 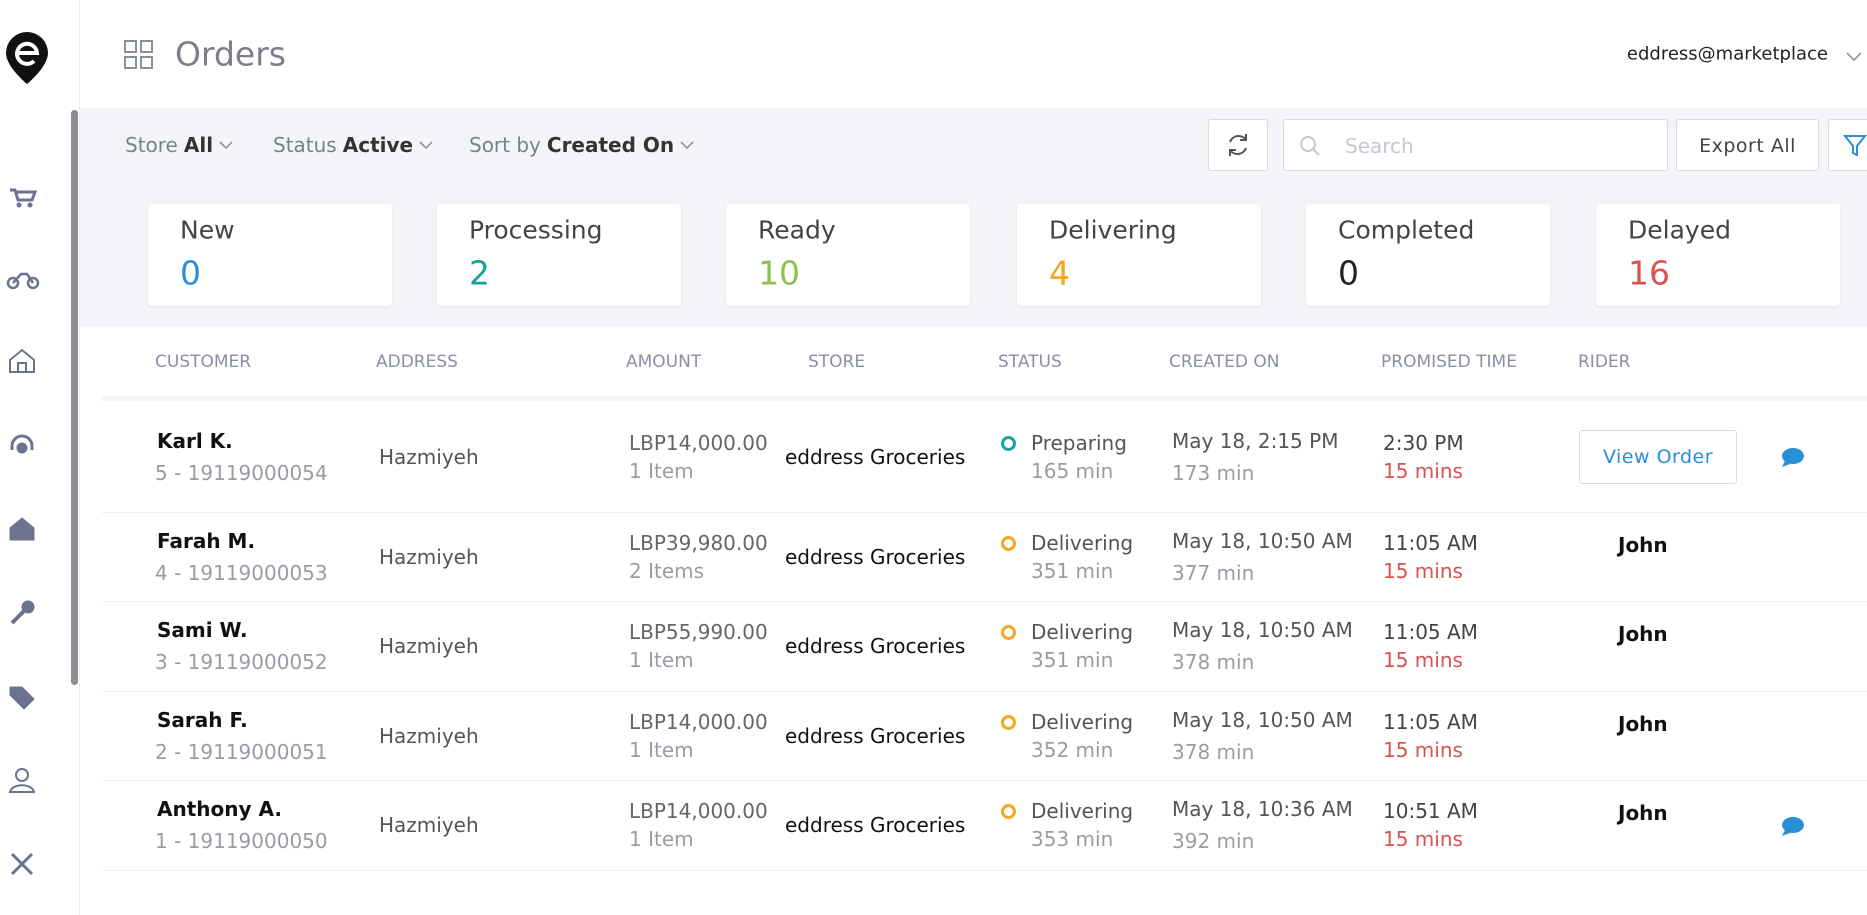 What do you see at coordinates (27, 58) in the screenshot?
I see `logo` at bounding box center [27, 58].